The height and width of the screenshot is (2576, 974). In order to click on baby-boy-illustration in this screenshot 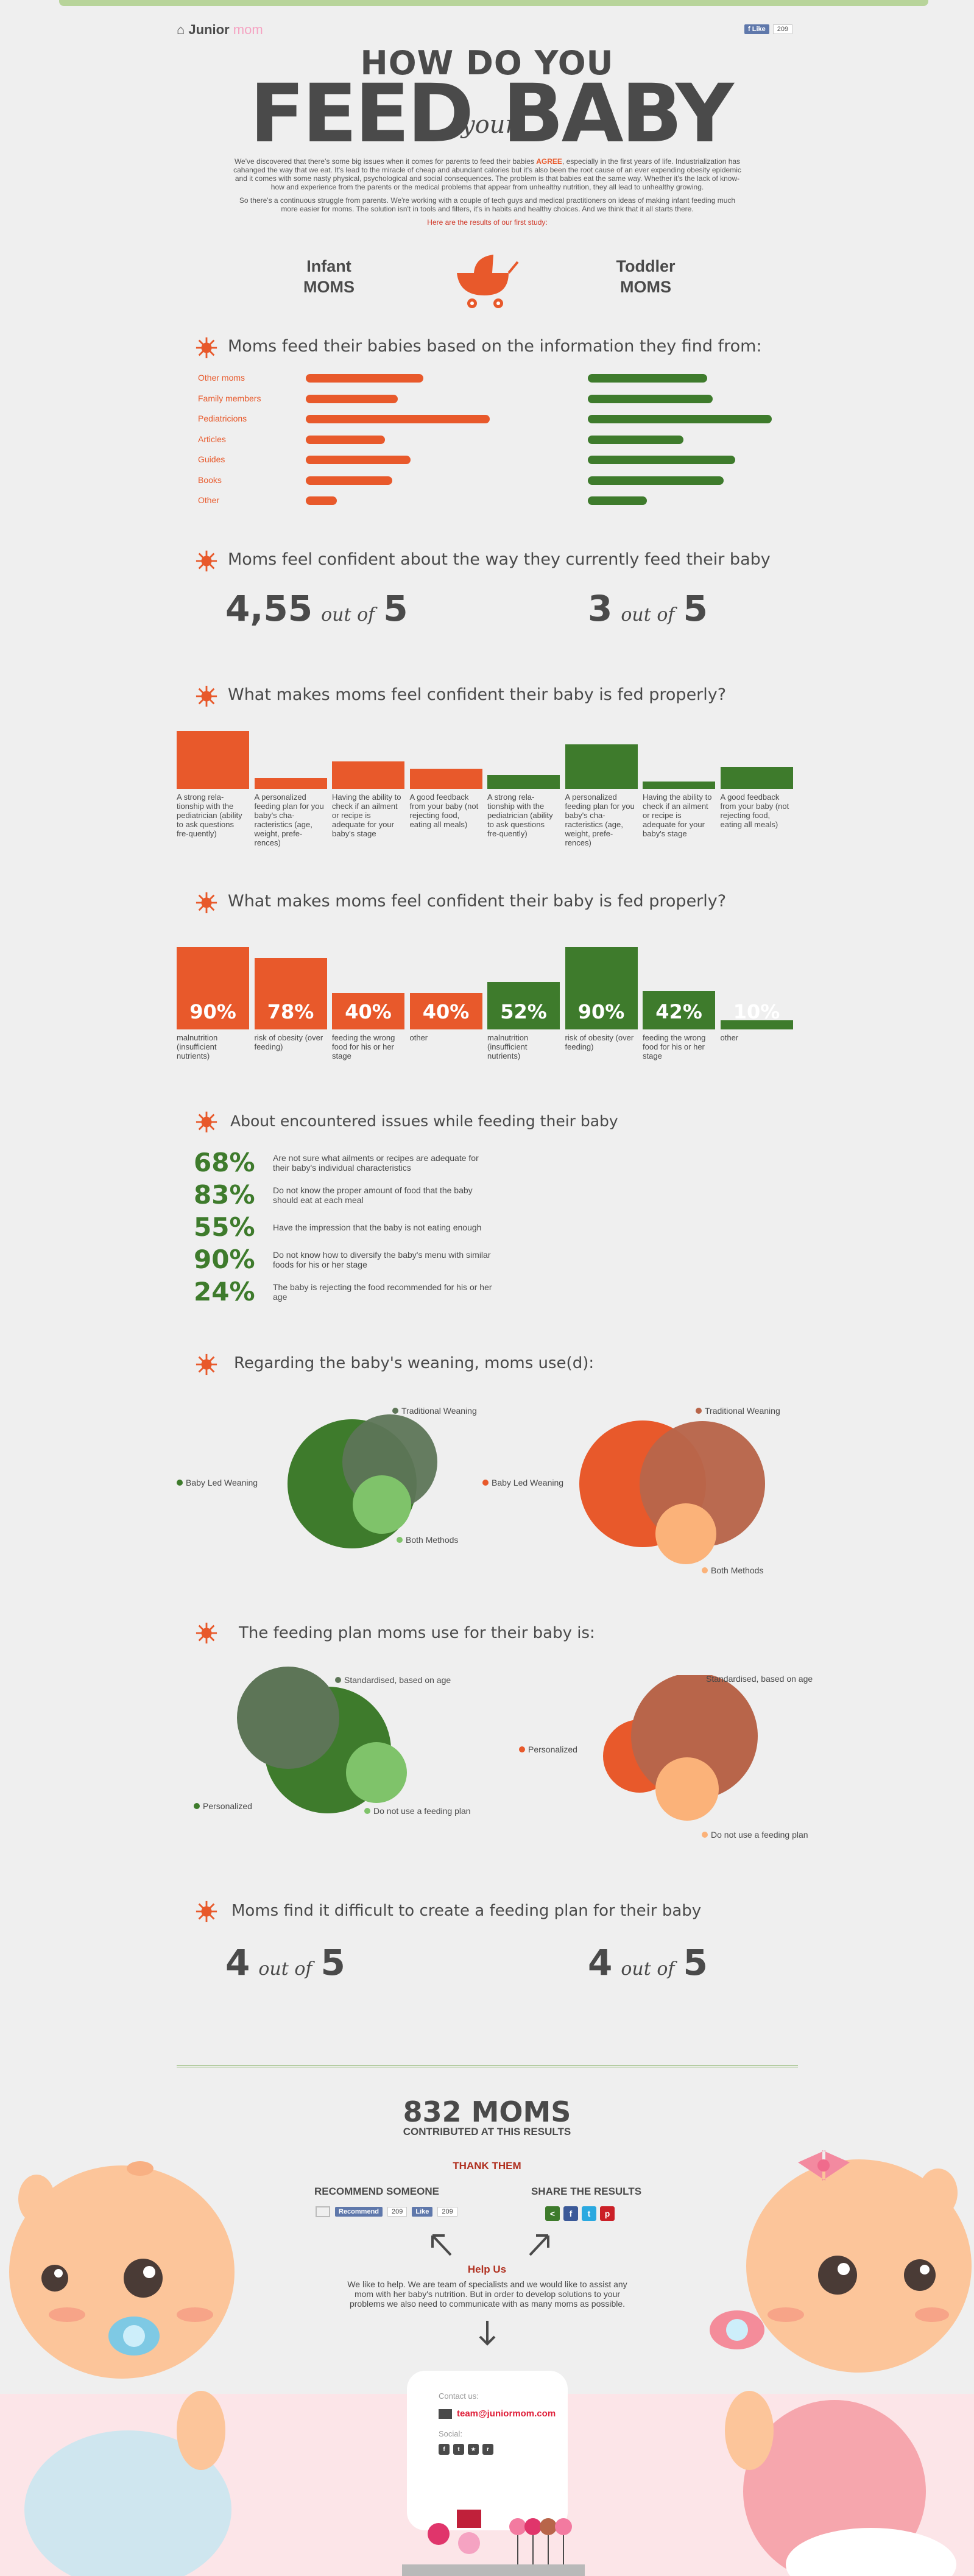, I will do `click(122, 2368)`.